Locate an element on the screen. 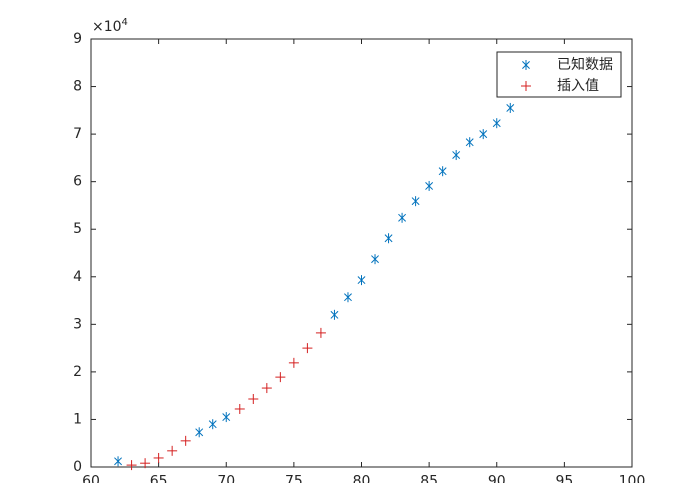 Image resolution: width=700 pixels, height=483 pixels. y-tick-label: 2 is located at coordinates (77, 372).